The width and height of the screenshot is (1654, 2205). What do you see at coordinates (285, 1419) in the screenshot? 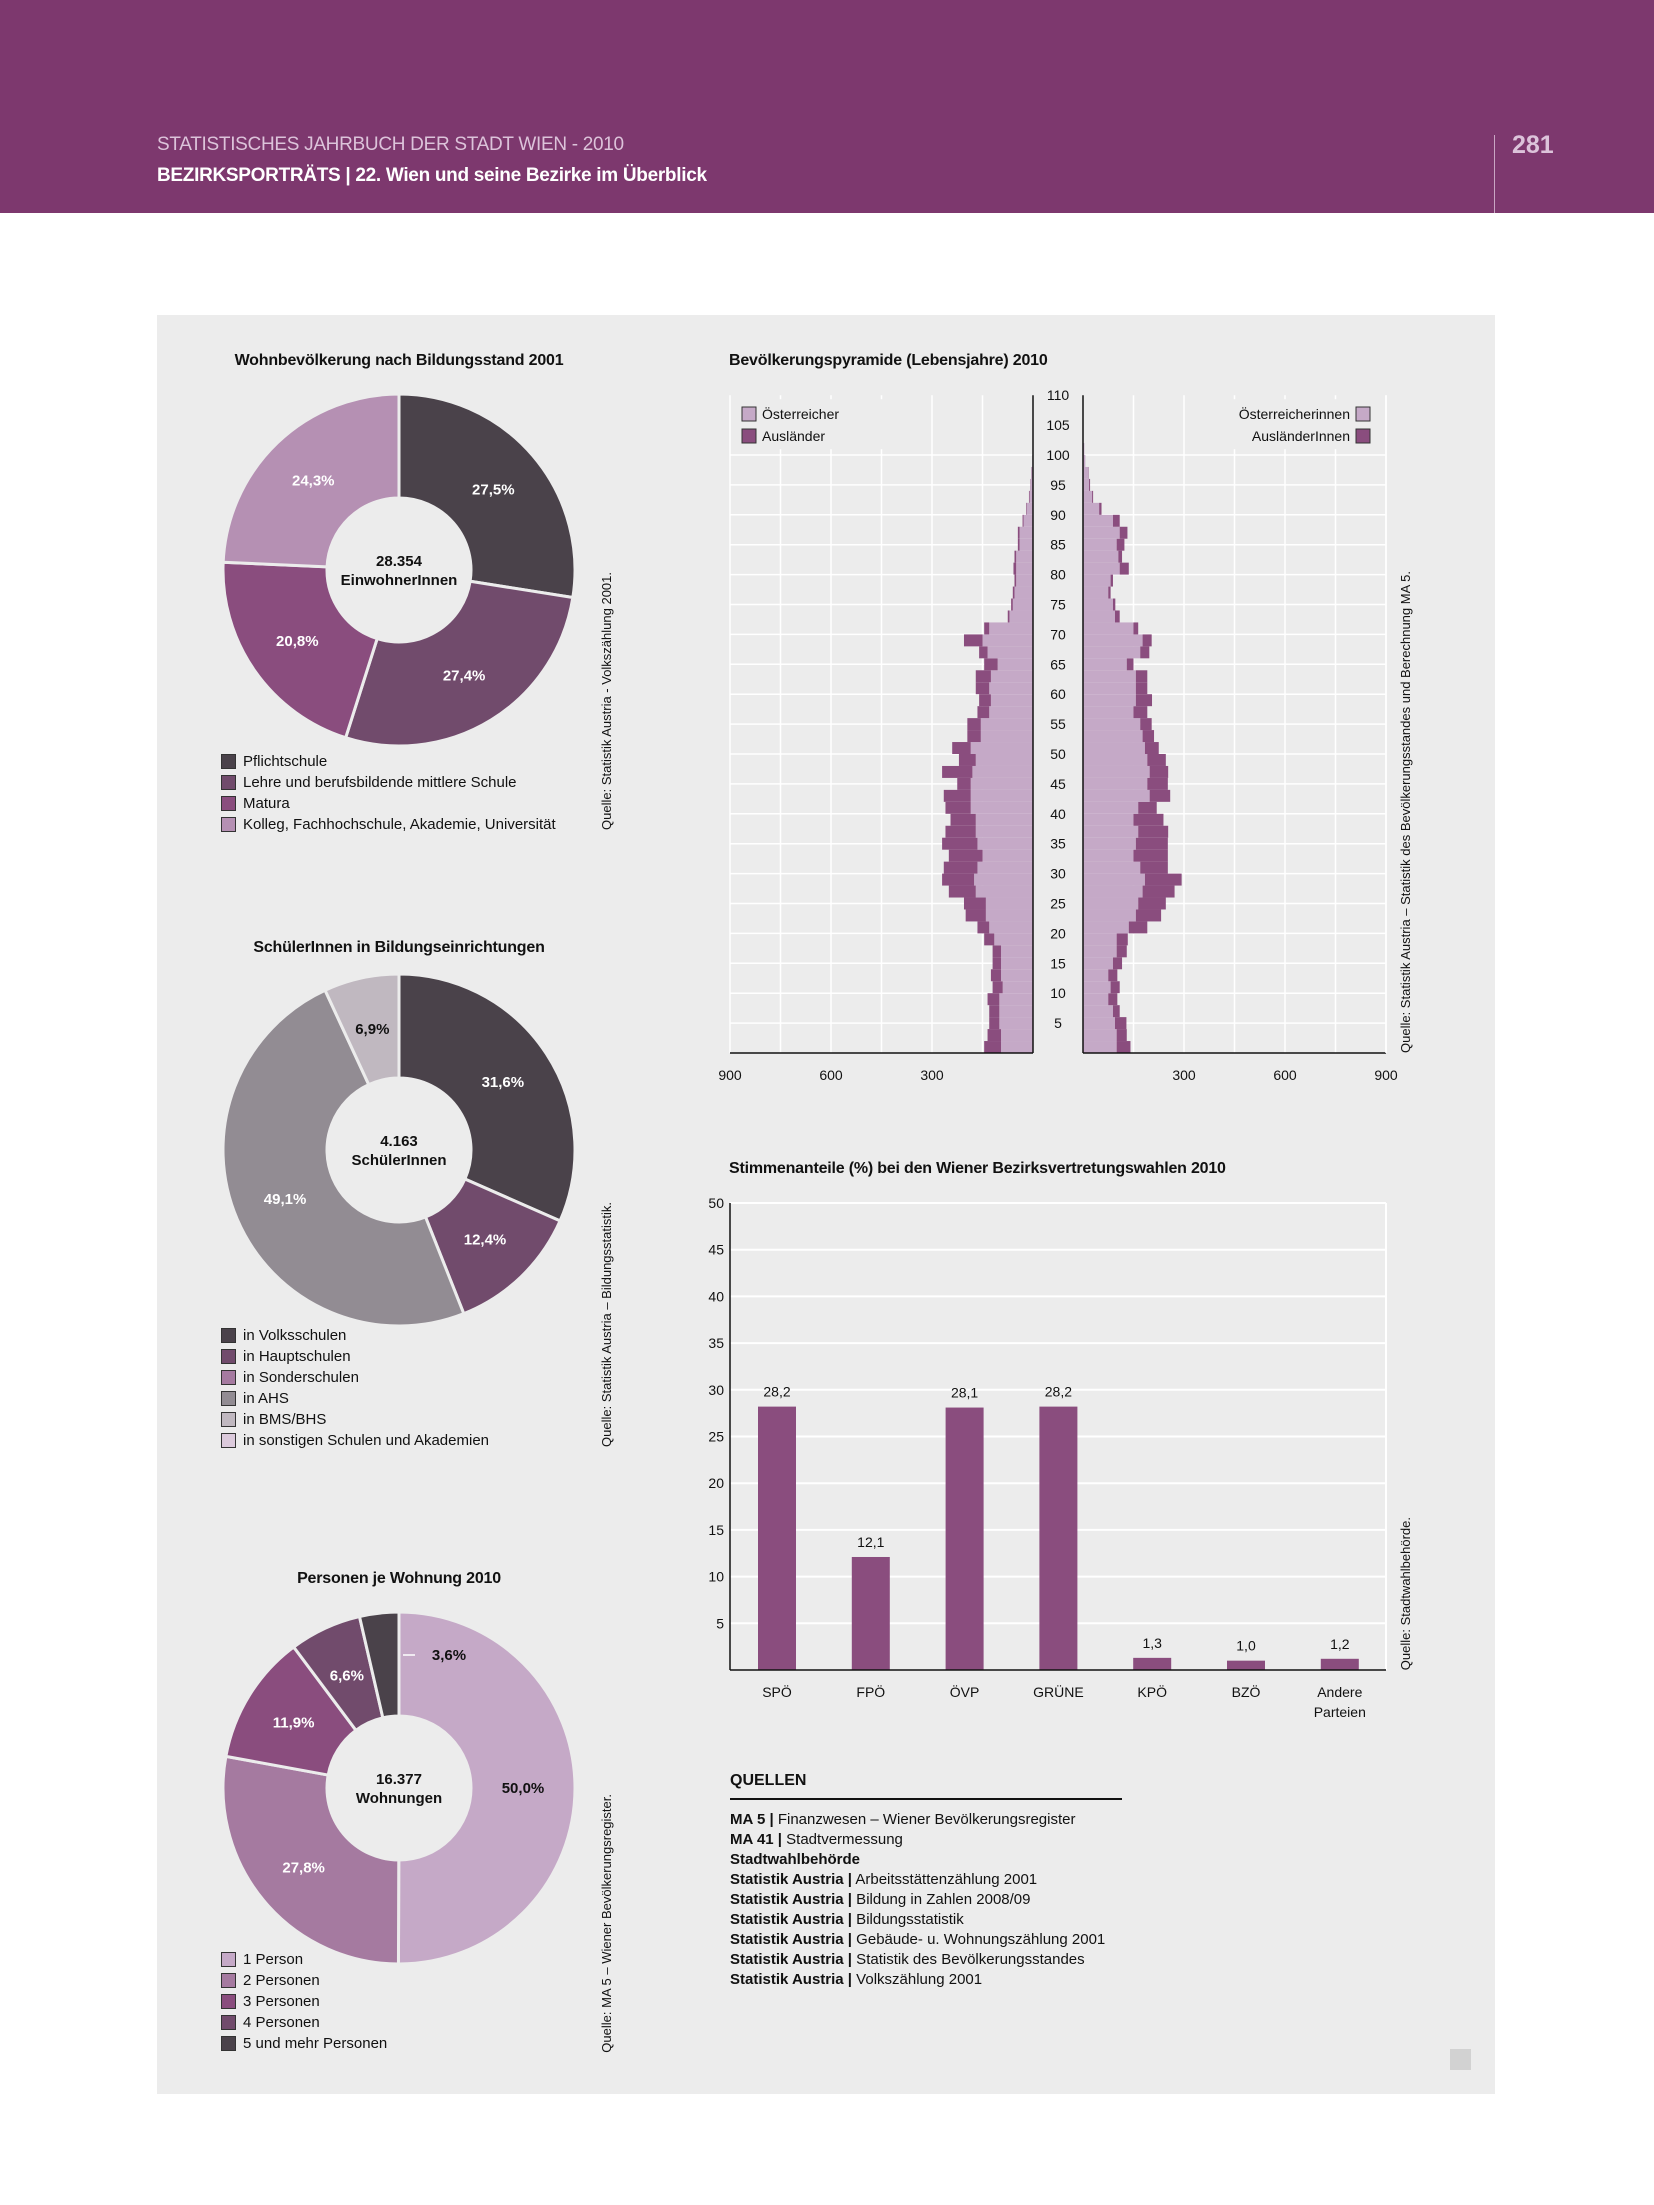
I see `legend-label: in BMS/BHS` at bounding box center [285, 1419].